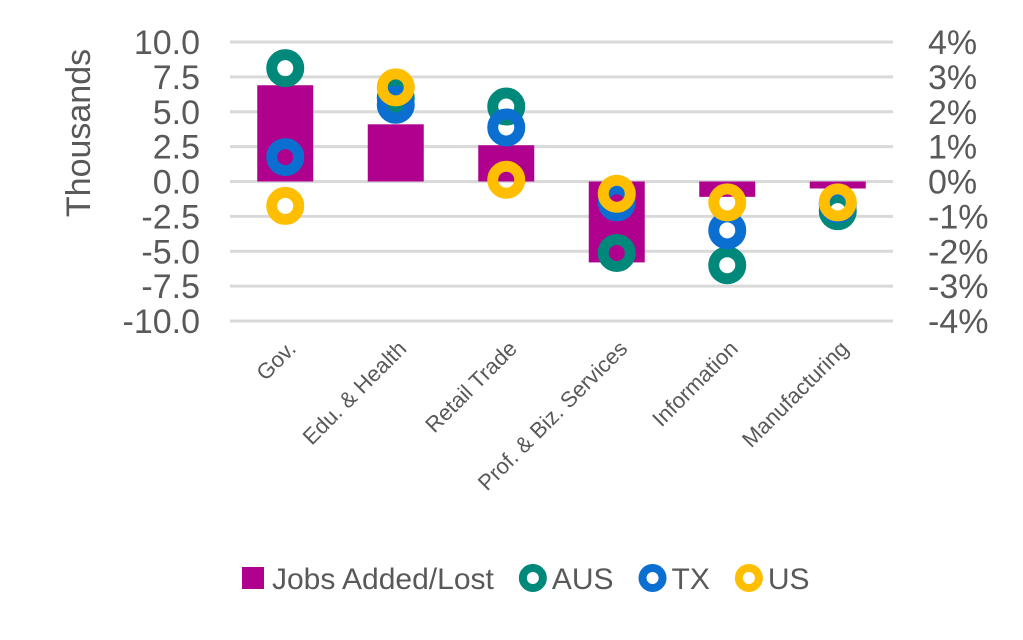 This screenshot has height=640, width=1023. What do you see at coordinates (958, 322) in the screenshot?
I see `y2-tick-label: -4%` at bounding box center [958, 322].